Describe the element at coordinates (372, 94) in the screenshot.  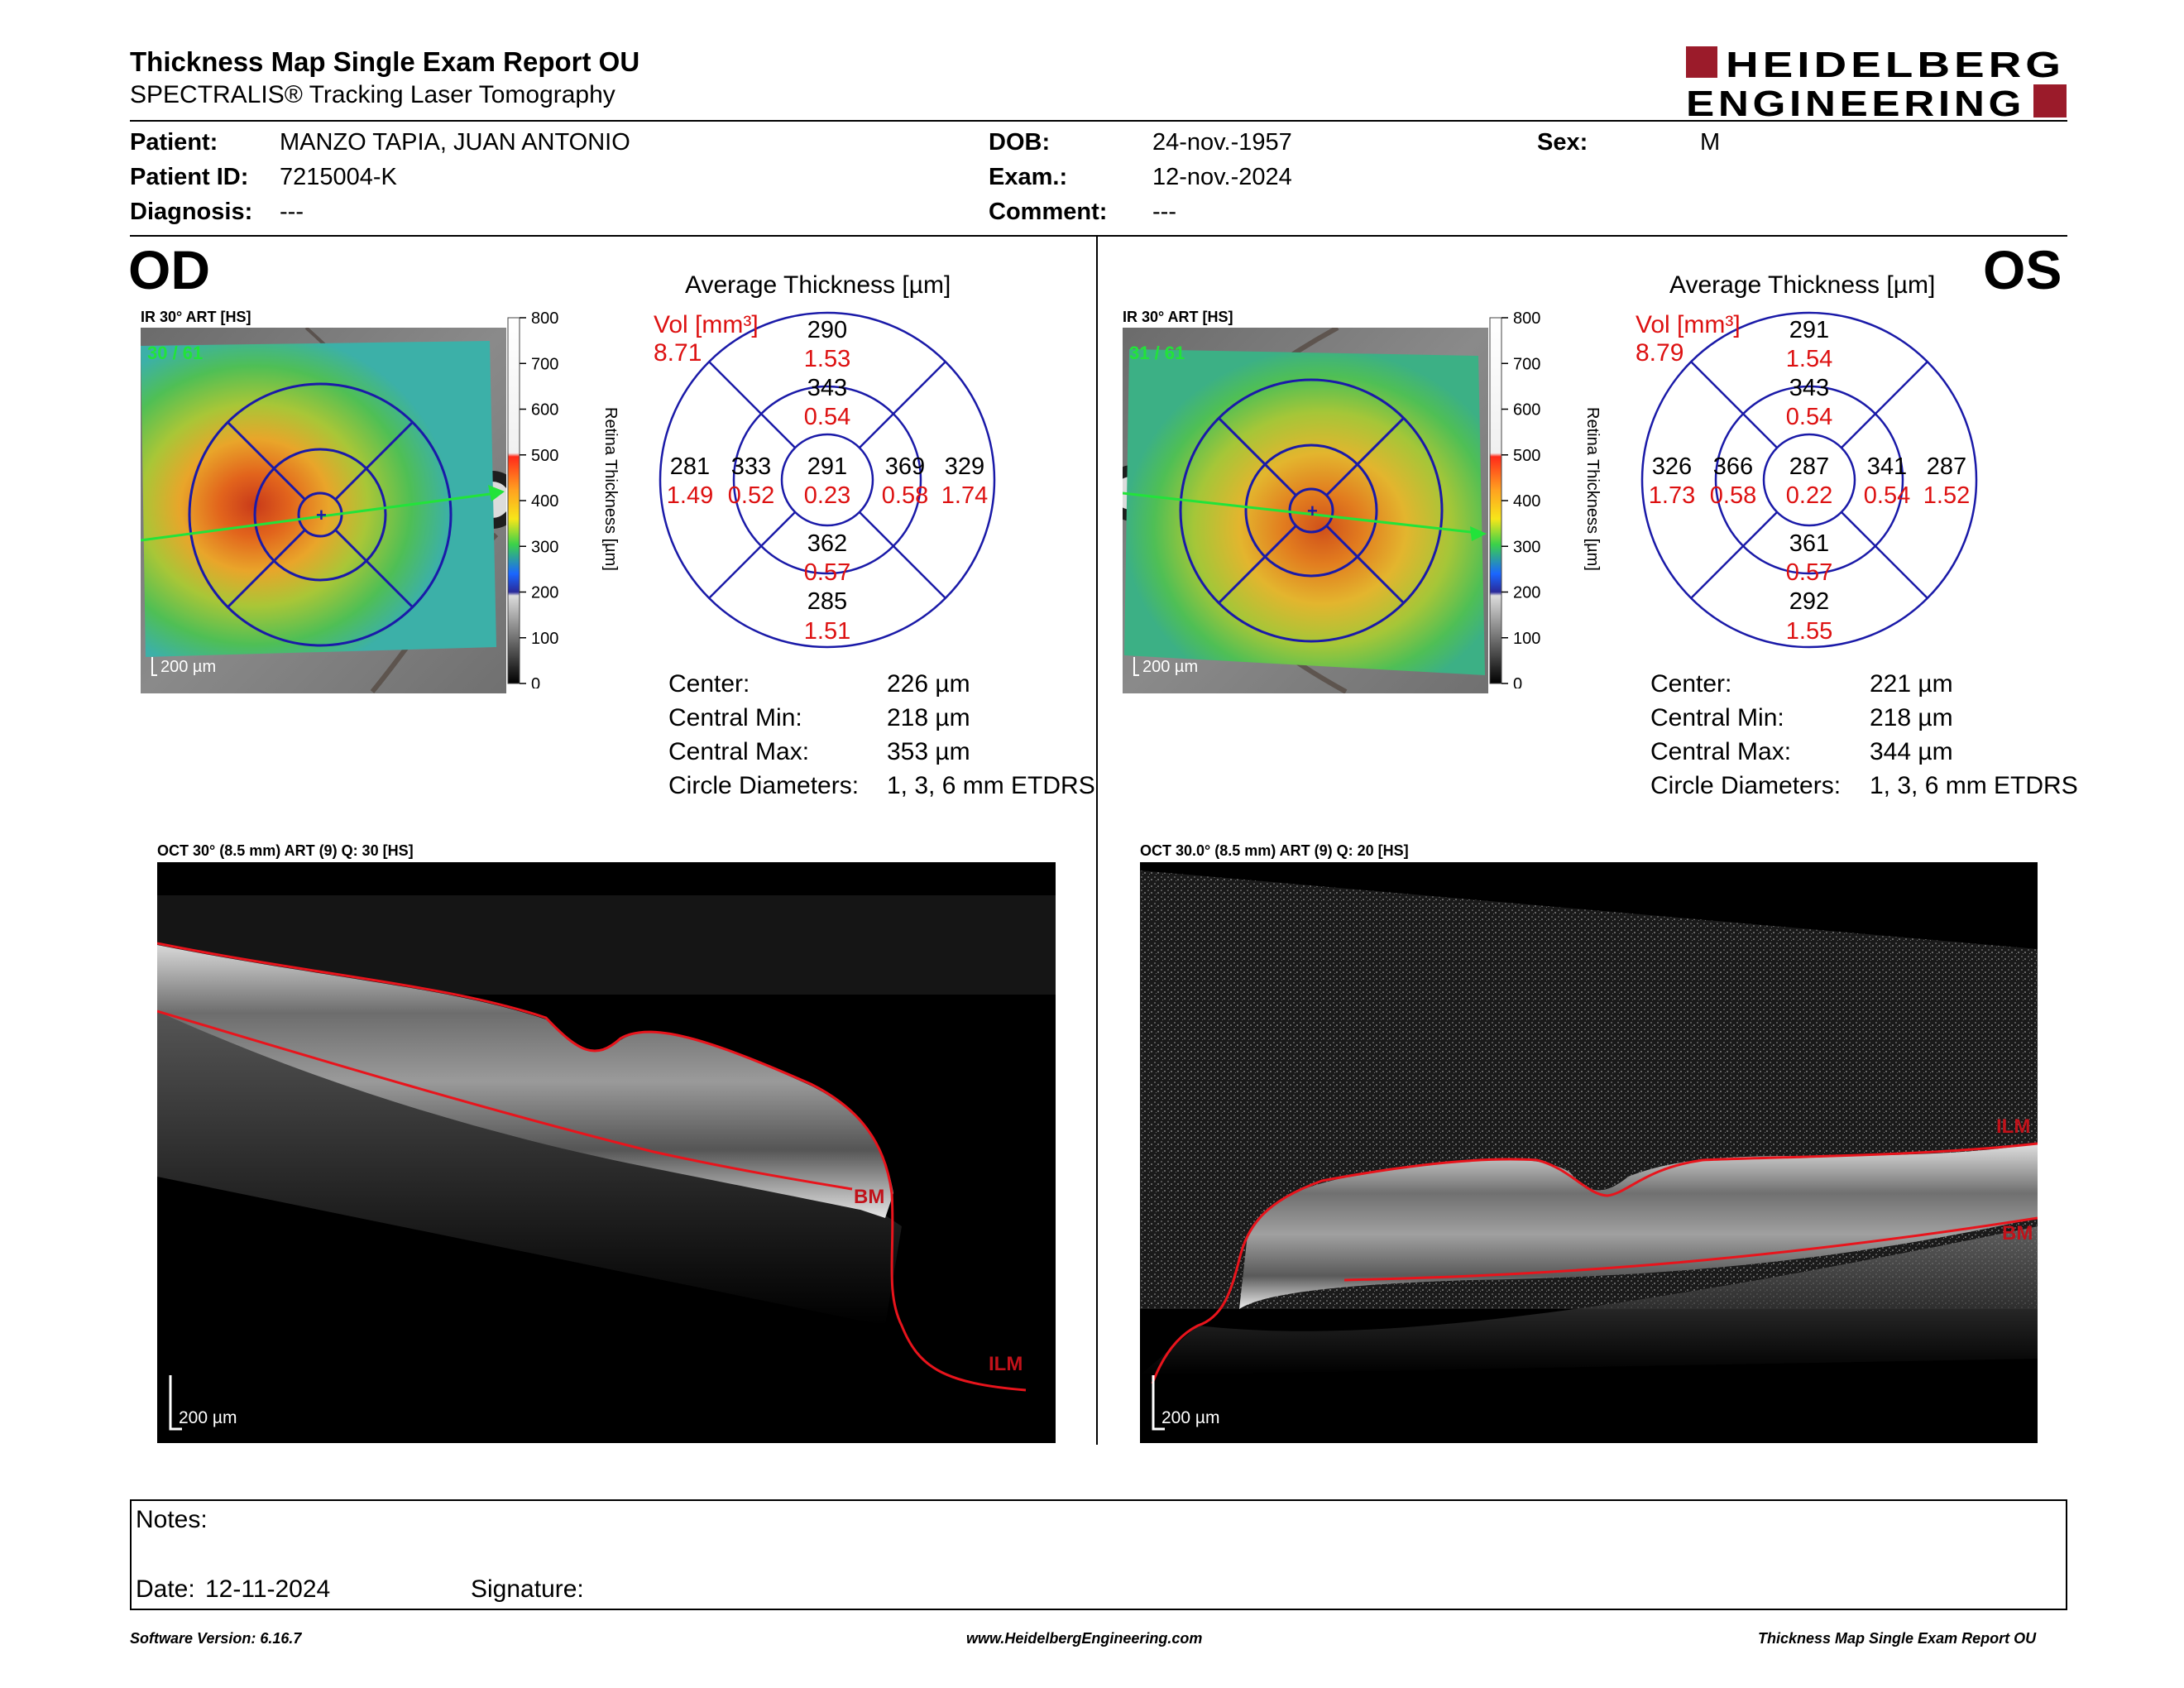
I see `report-subtitle: SPECTRALIS® Tracking Laser Tomography` at that location.